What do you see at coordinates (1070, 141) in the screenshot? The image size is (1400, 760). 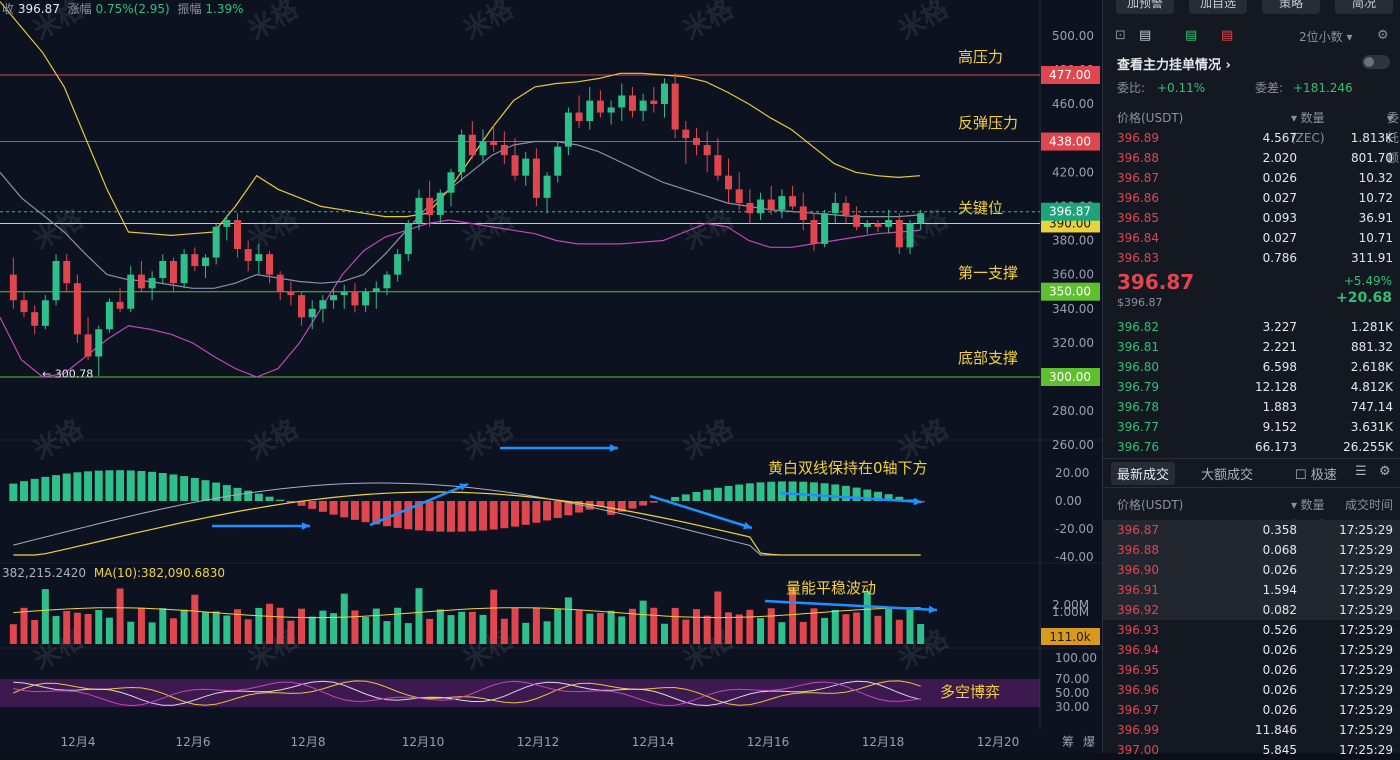 I see `level-tag-rebound` at bounding box center [1070, 141].